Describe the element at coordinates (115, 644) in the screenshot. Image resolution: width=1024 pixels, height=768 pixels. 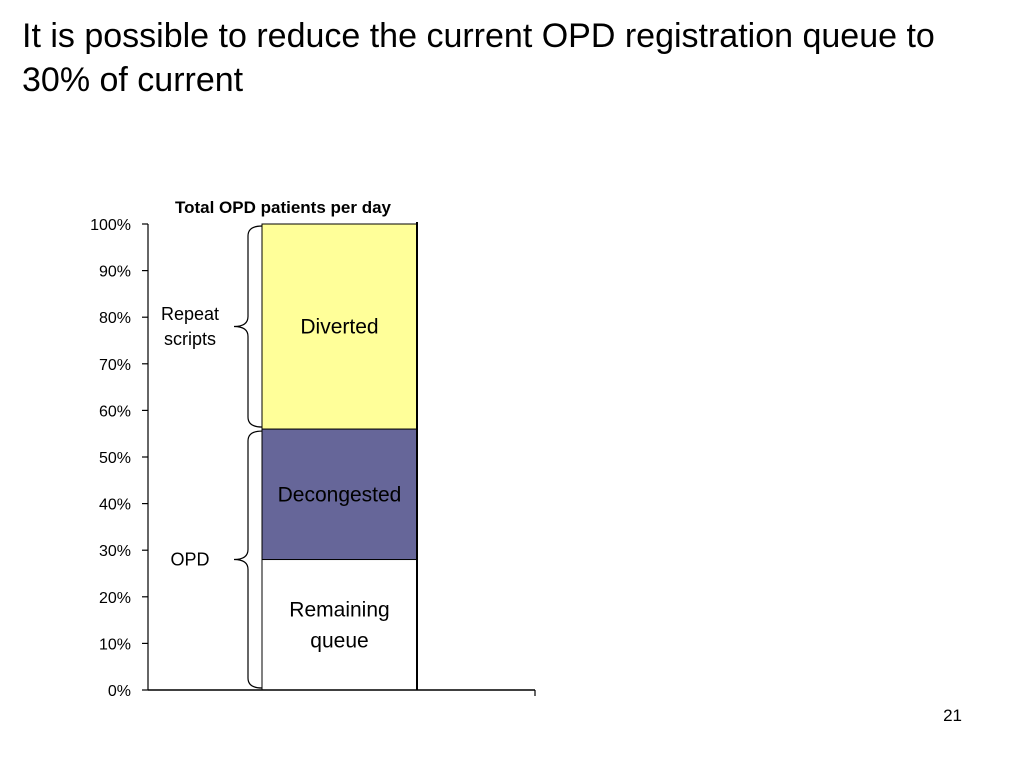
I see `y-tick-label: 10%` at that location.